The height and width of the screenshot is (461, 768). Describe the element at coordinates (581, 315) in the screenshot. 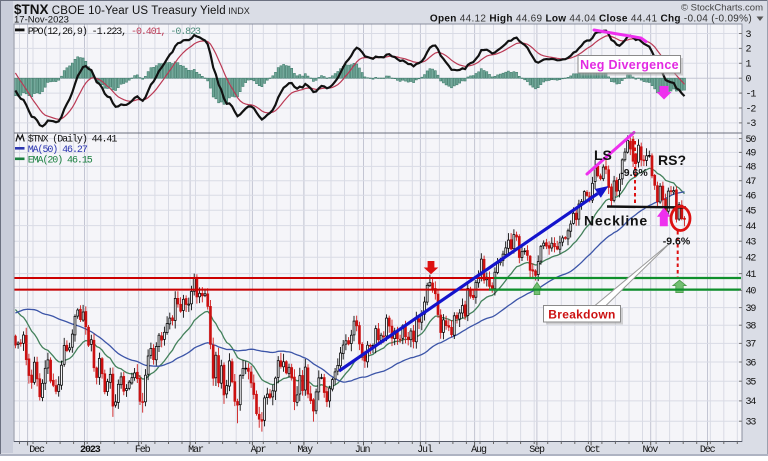

I see `svg-text: Breakdown` at that location.